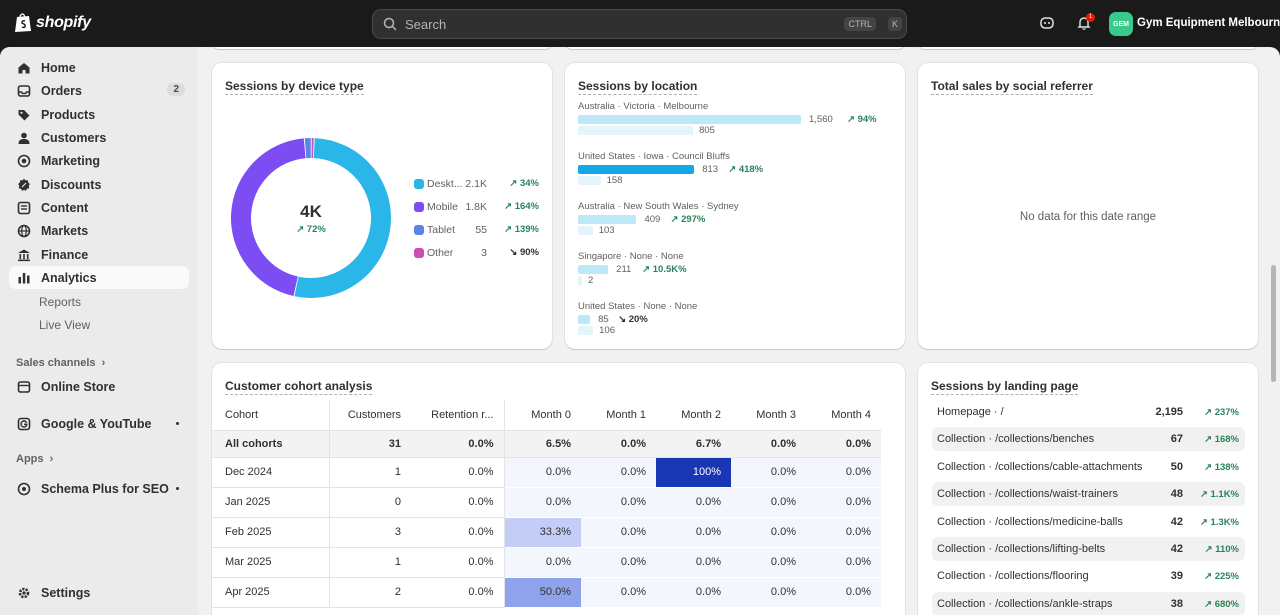  I want to click on shopify-logo: shopify, so click(52, 22).